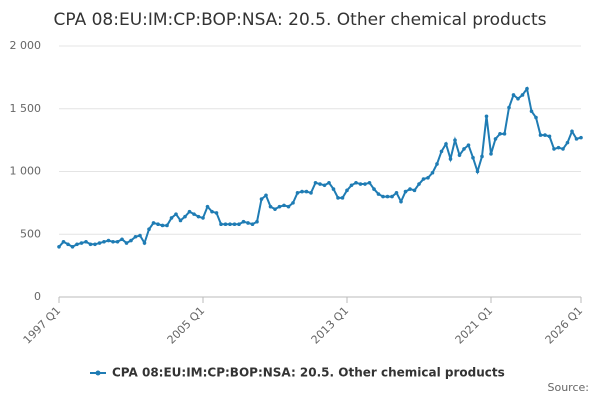 This screenshot has height=400, width=600. I want to click on x-tick-label: 2005 Q1, so click(186, 325).